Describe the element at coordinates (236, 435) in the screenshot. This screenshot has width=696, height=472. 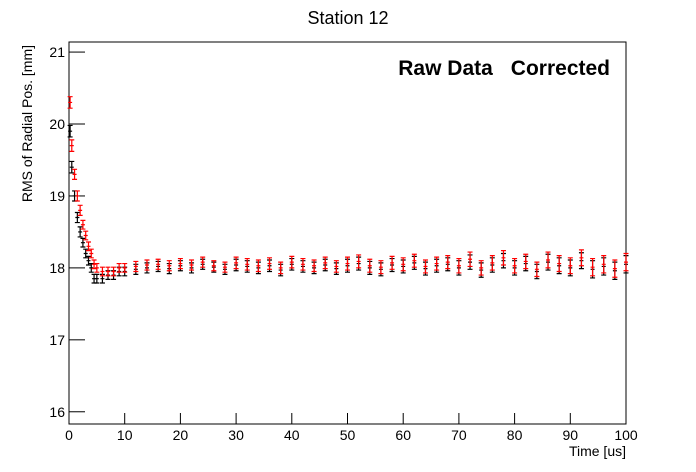
I see `x-tick-label: 30` at that location.